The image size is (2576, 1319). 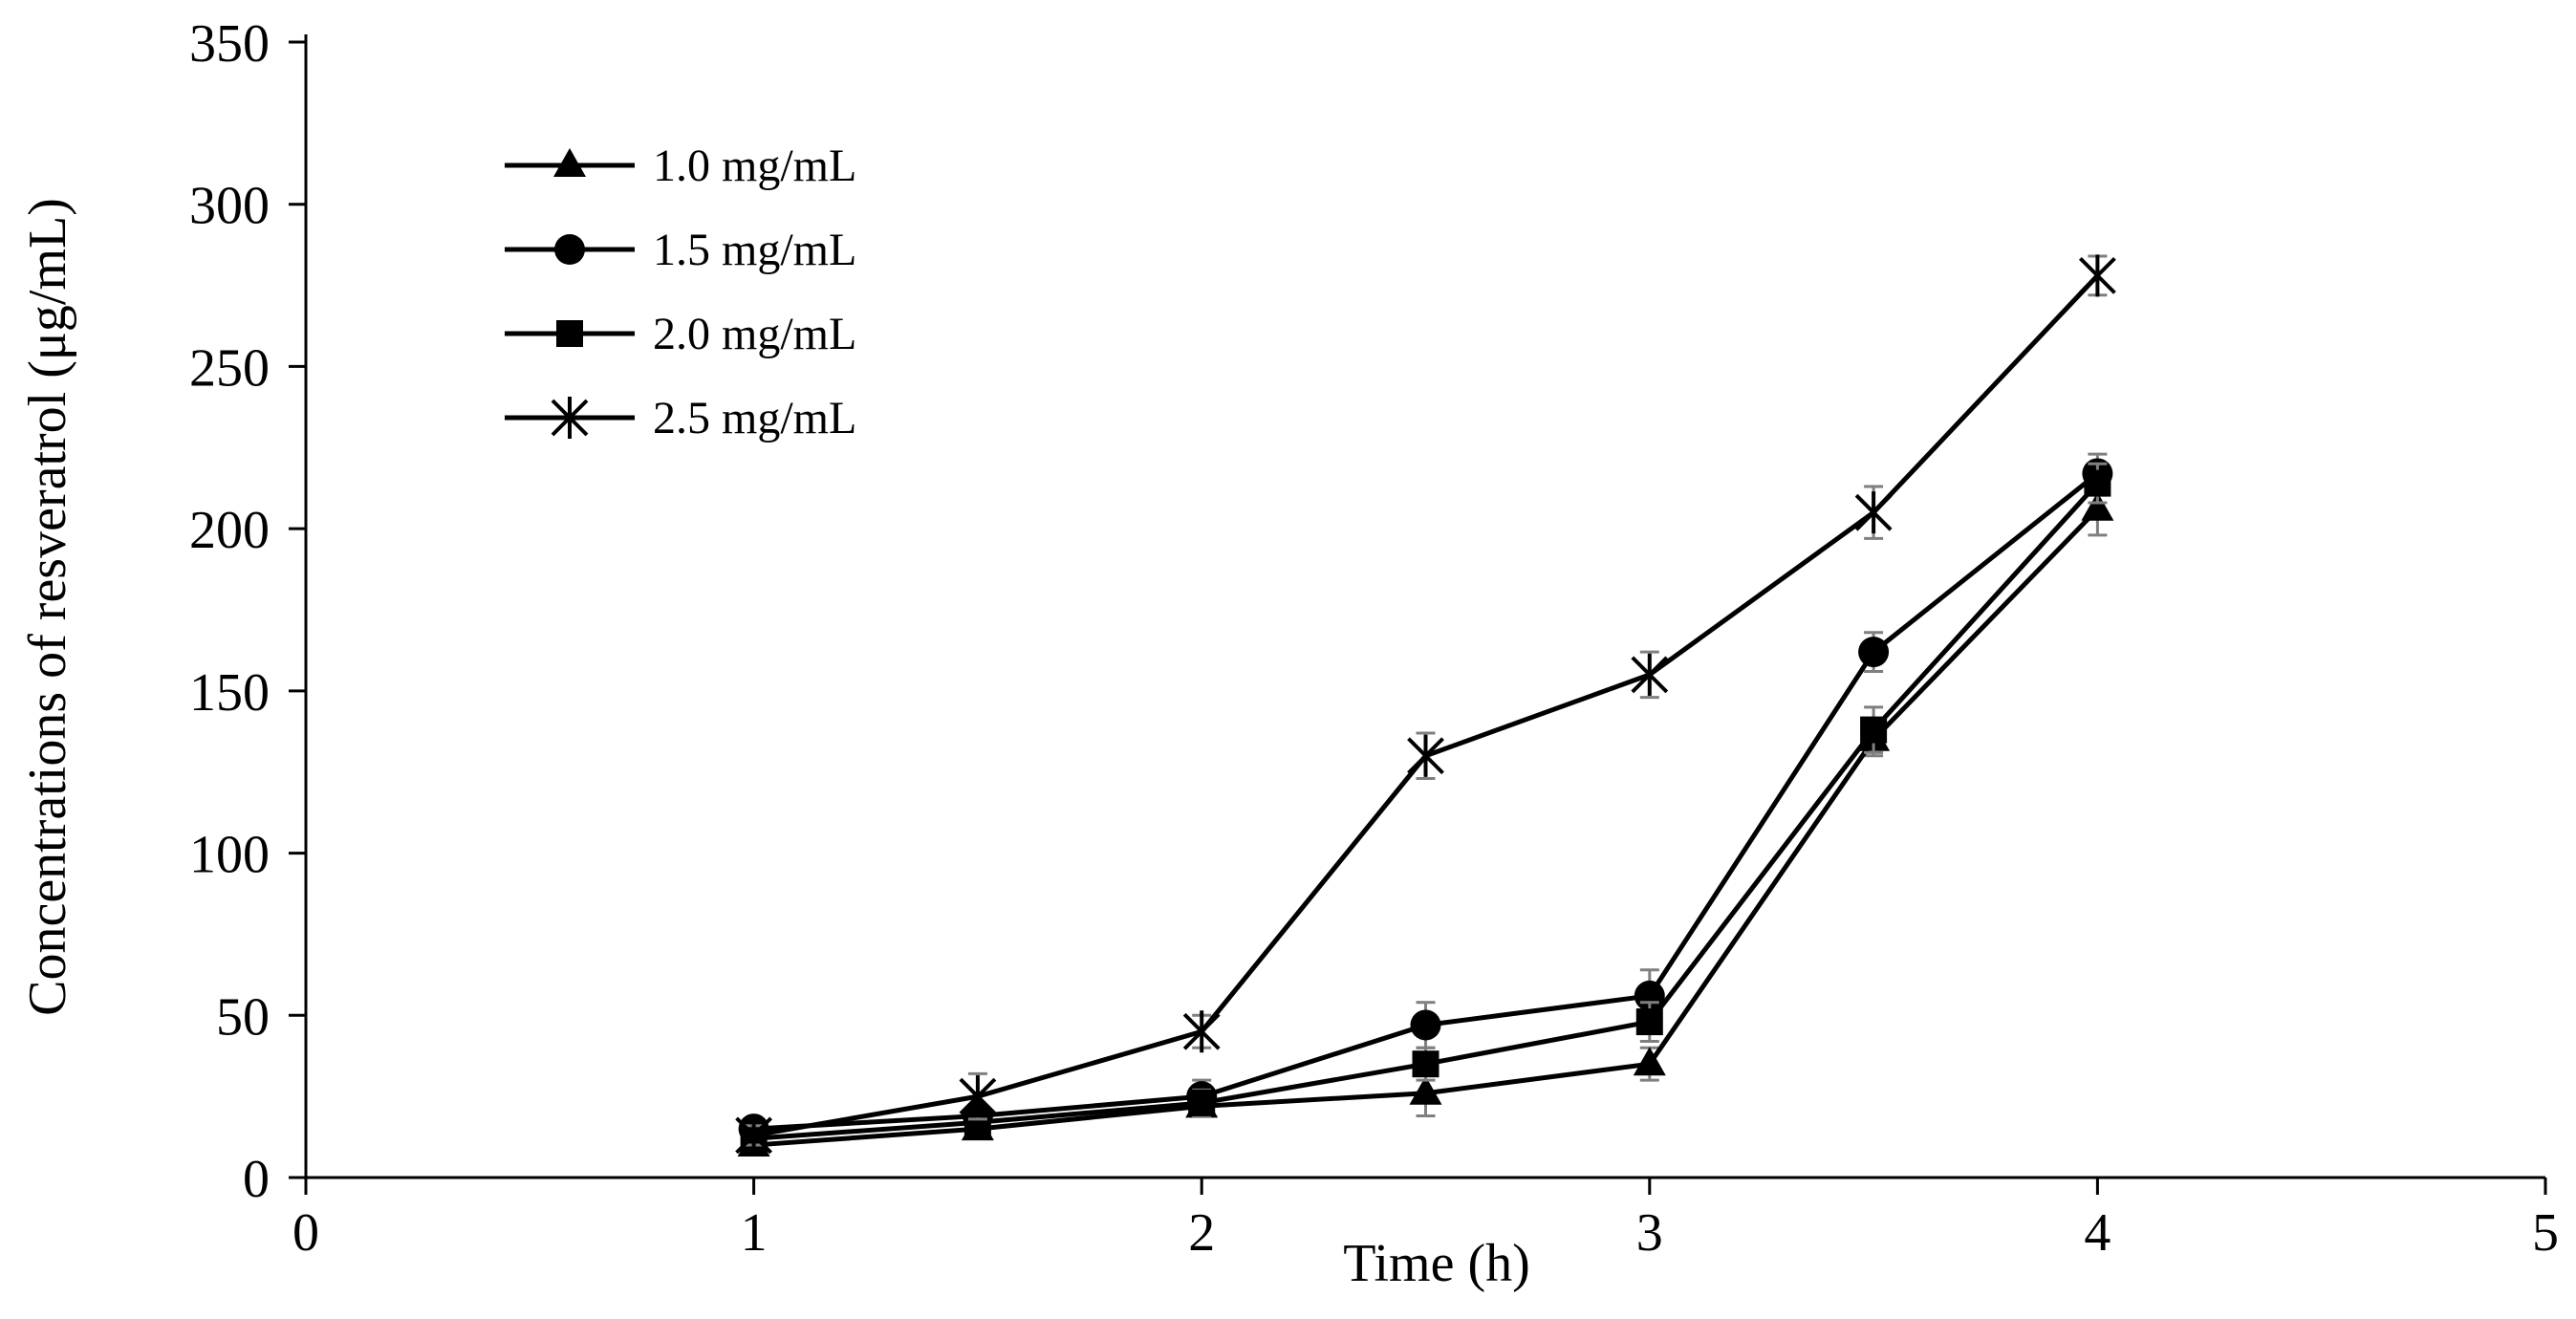 I want to click on x-tick-label: 4, so click(x=2097, y=1233).